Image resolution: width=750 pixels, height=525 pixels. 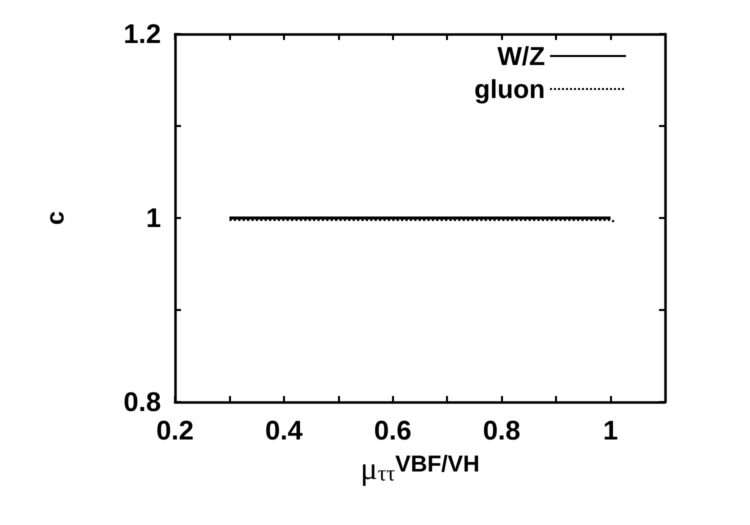 What do you see at coordinates (175, 431) in the screenshot?
I see `x-tick-label: 0.2` at bounding box center [175, 431].